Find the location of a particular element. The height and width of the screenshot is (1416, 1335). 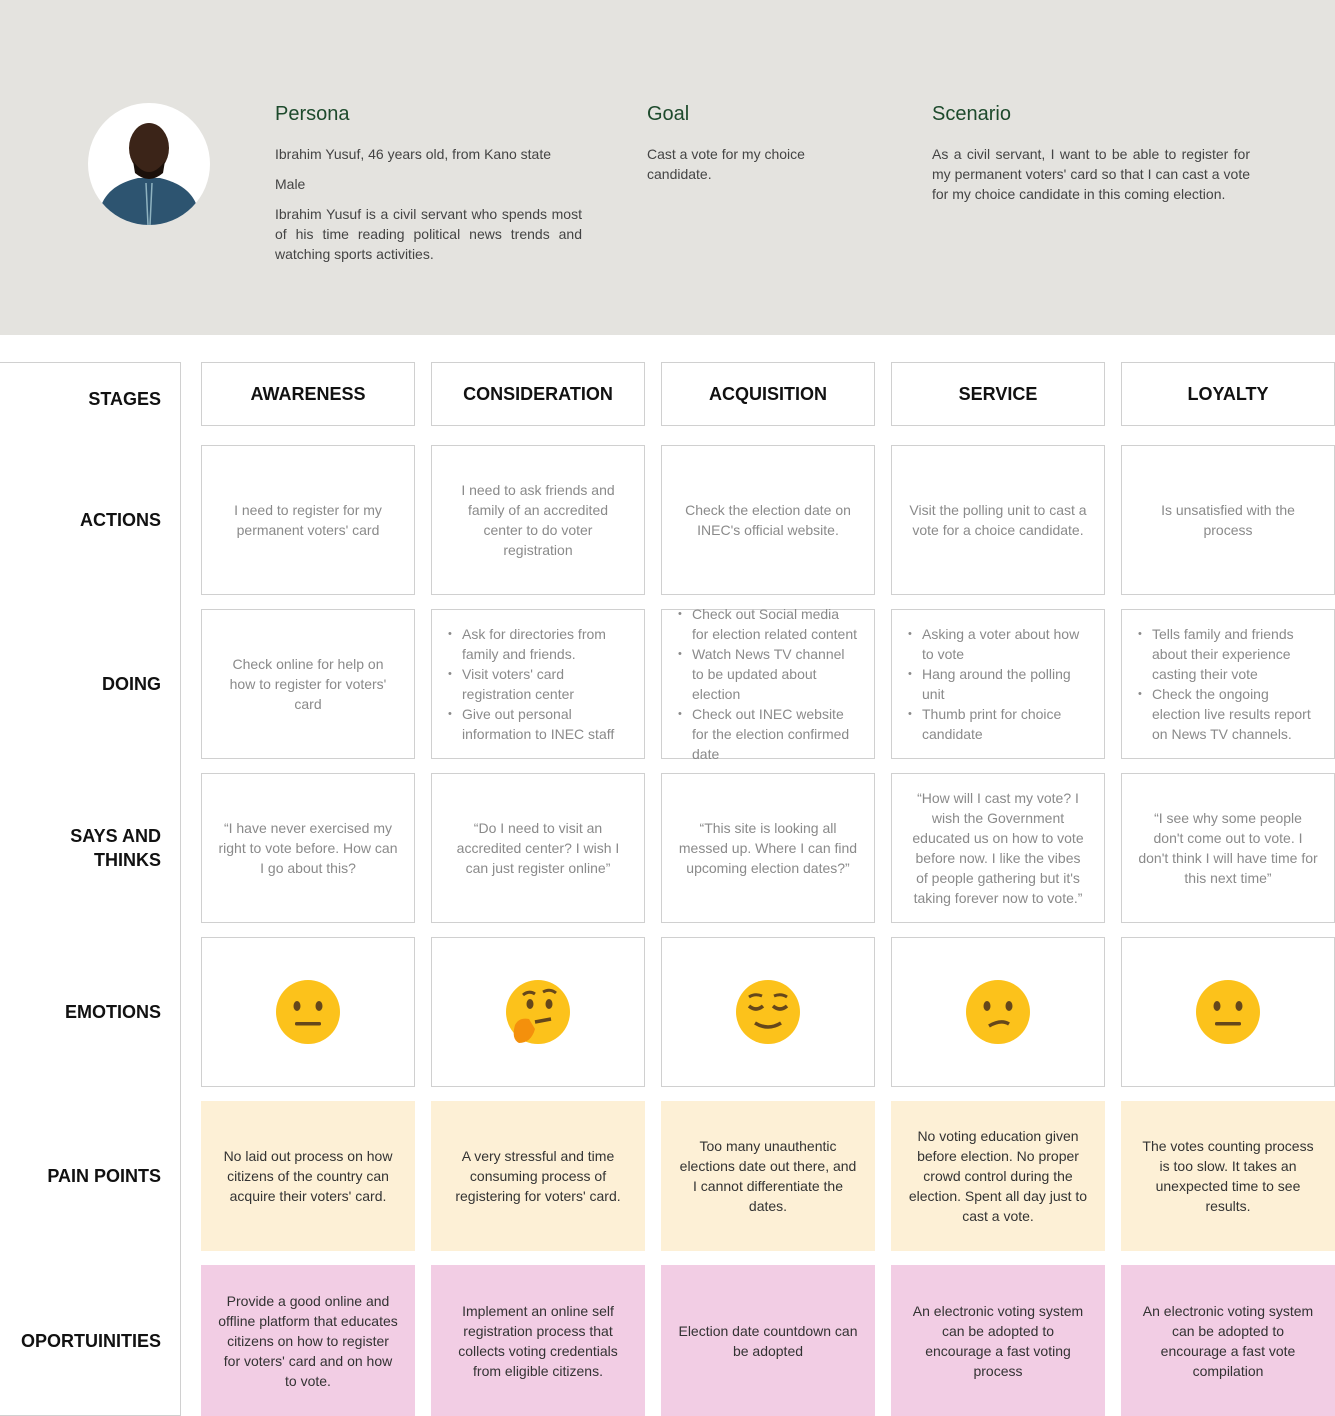

persona-gender: Male is located at coordinates (290, 184).